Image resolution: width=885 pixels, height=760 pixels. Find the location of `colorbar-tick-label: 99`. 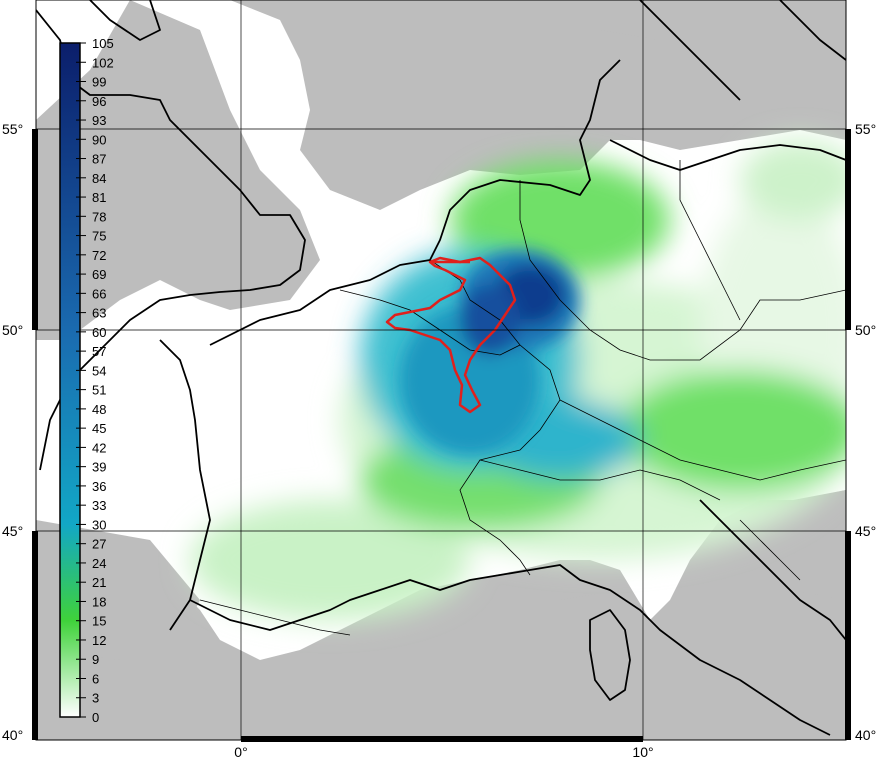

colorbar-tick-label: 99 is located at coordinates (99, 82).